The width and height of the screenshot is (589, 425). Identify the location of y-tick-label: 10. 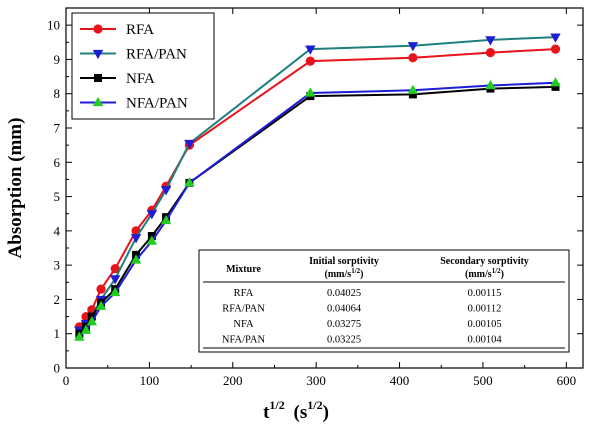
(53, 25).